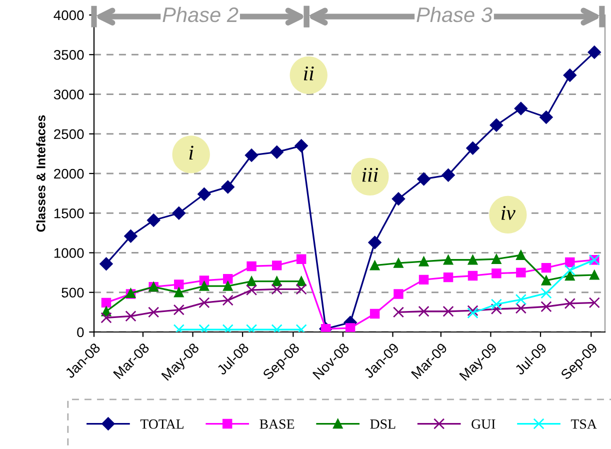 The height and width of the screenshot is (449, 611). I want to click on annotation: ii, so click(309, 73).